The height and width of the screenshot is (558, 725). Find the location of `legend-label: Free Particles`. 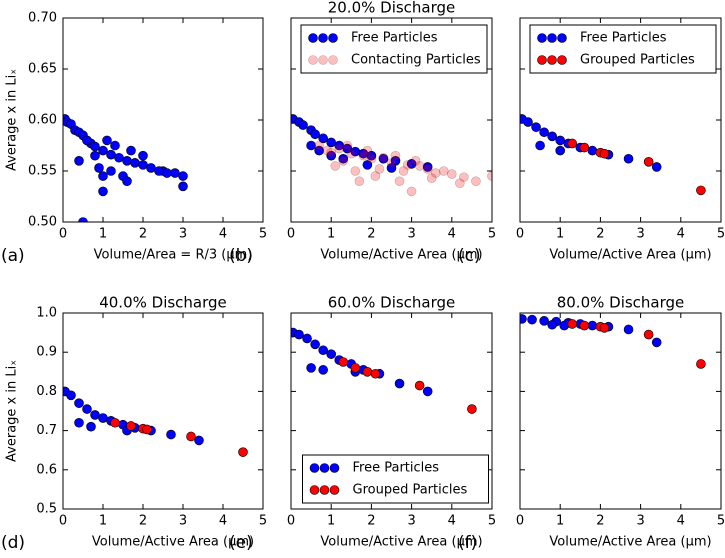

legend-label: Free Particles is located at coordinates (623, 38).